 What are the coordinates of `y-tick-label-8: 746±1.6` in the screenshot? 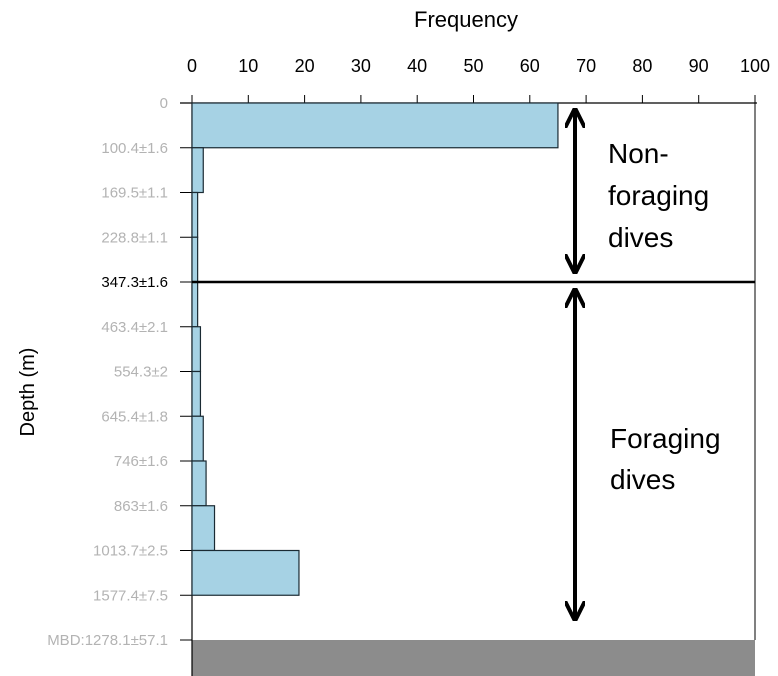 It's located at (141, 461).